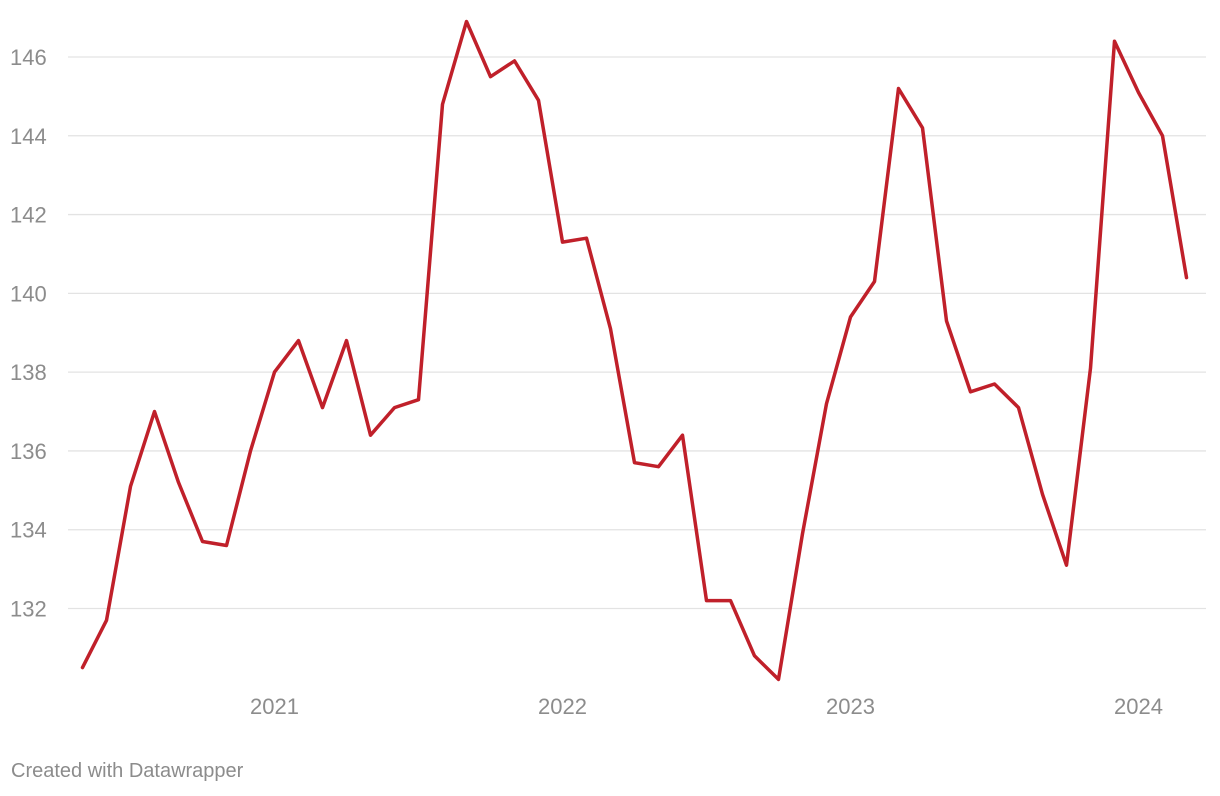 The width and height of the screenshot is (1220, 796). I want to click on y-tick-label-146: 146, so click(28, 57).